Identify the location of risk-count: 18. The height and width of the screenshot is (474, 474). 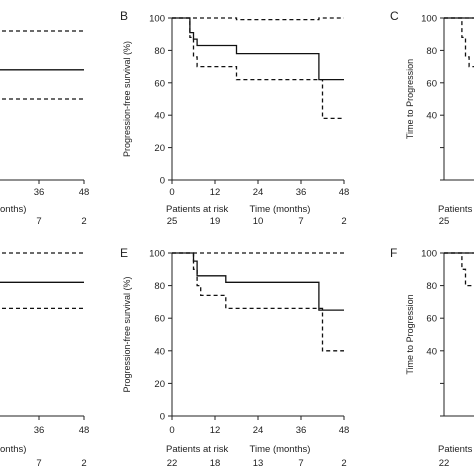
(215, 463).